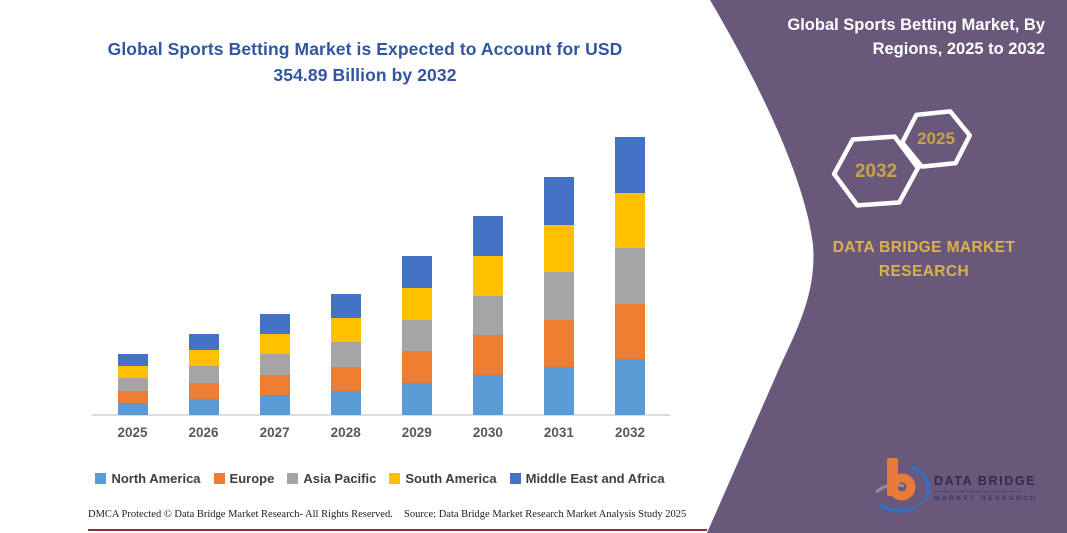  Describe the element at coordinates (132, 432) in the screenshot. I see `x-axis-label-2025: 2025` at that location.